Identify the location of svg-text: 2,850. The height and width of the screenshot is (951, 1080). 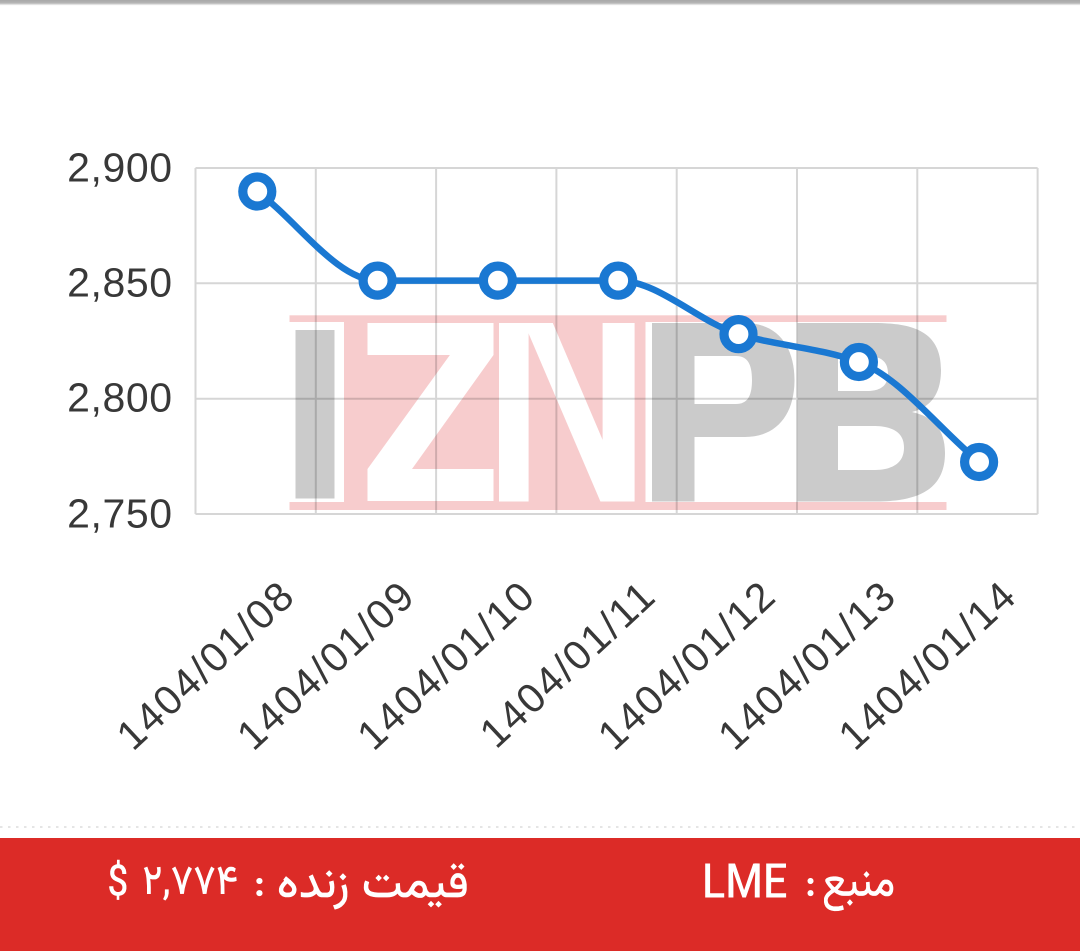
(120, 283).